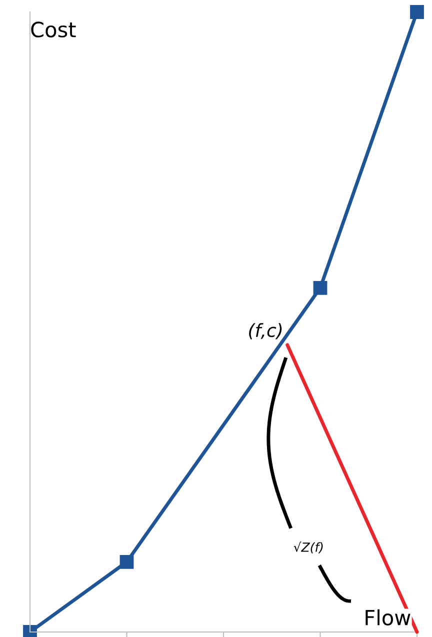 The image size is (432, 637). What do you see at coordinates (265, 331) in the screenshot?
I see `annotation: (f,c)` at bounding box center [265, 331].